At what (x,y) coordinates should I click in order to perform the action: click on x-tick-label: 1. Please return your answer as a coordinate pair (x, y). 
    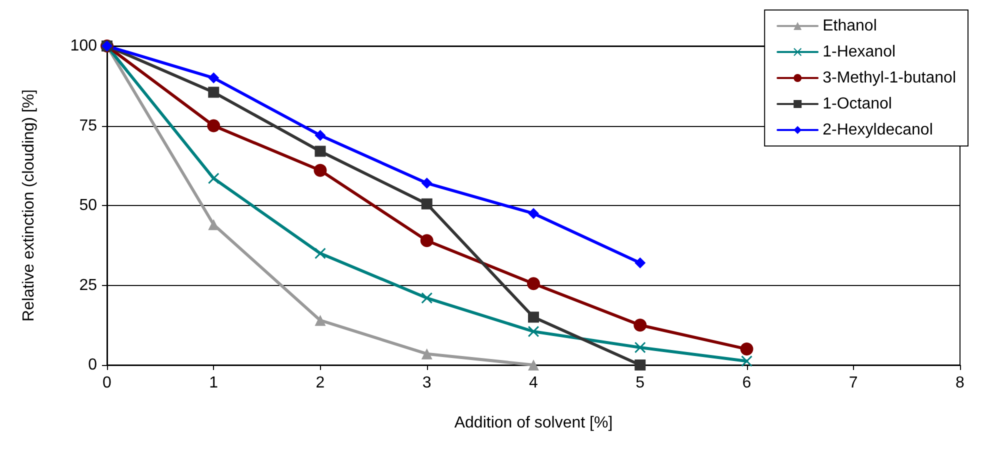
    Looking at the image, I should click on (213, 383).